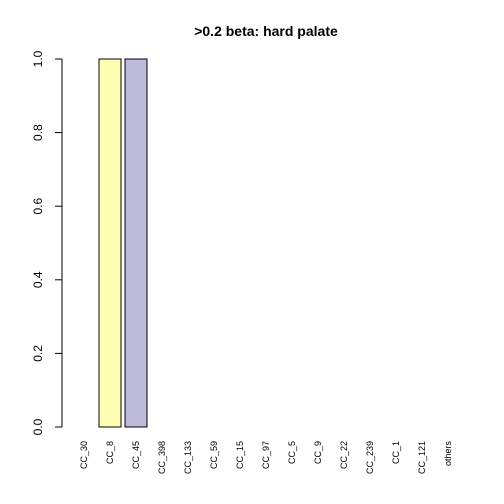  What do you see at coordinates (38, 132) in the screenshot?
I see `y-tick-label: 0.8` at bounding box center [38, 132].